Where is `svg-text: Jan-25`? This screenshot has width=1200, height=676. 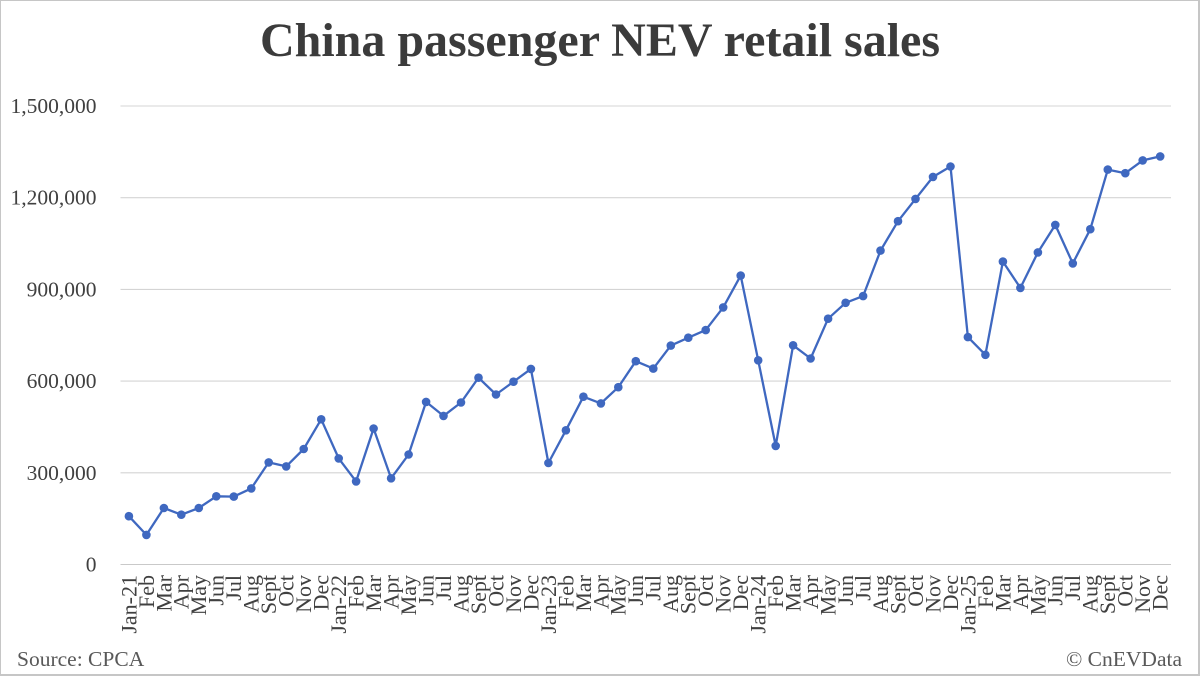 svg-text: Jan-25 is located at coordinates (967, 604).